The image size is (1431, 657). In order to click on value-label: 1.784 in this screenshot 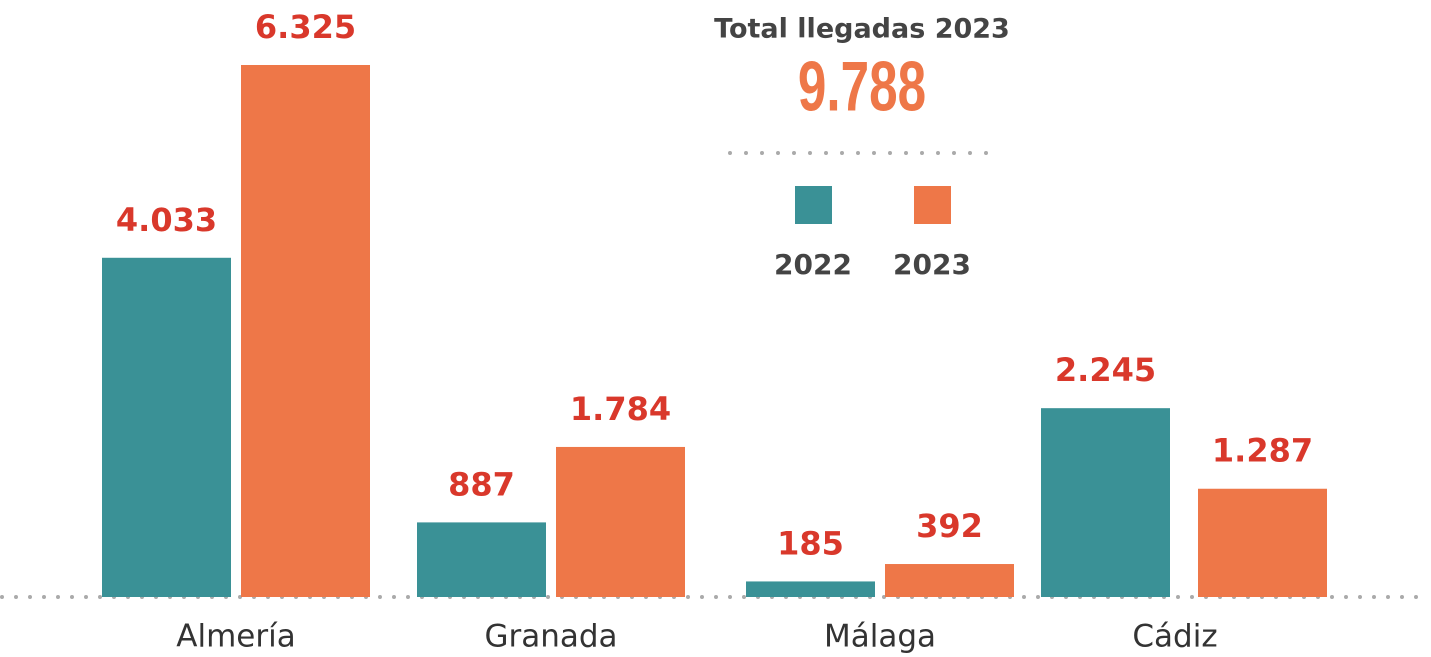, I will do `click(620, 409)`.